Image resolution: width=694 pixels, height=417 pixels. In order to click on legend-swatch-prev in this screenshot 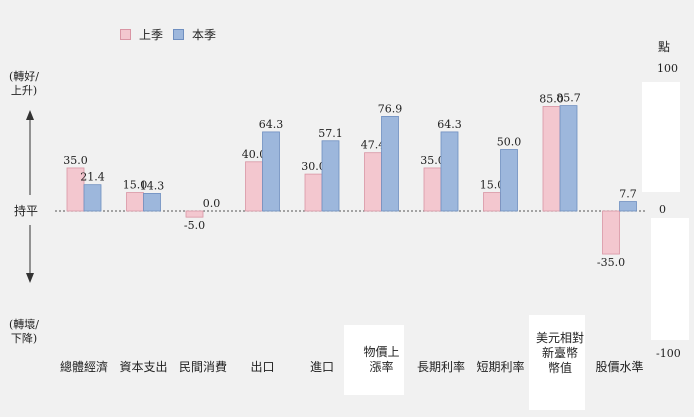, I will do `click(125, 34)`.